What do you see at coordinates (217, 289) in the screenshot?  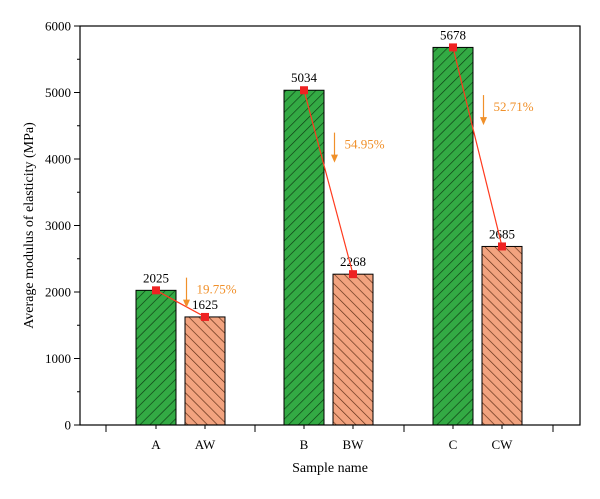 I see `reduction-label-a: 19.75%` at bounding box center [217, 289].